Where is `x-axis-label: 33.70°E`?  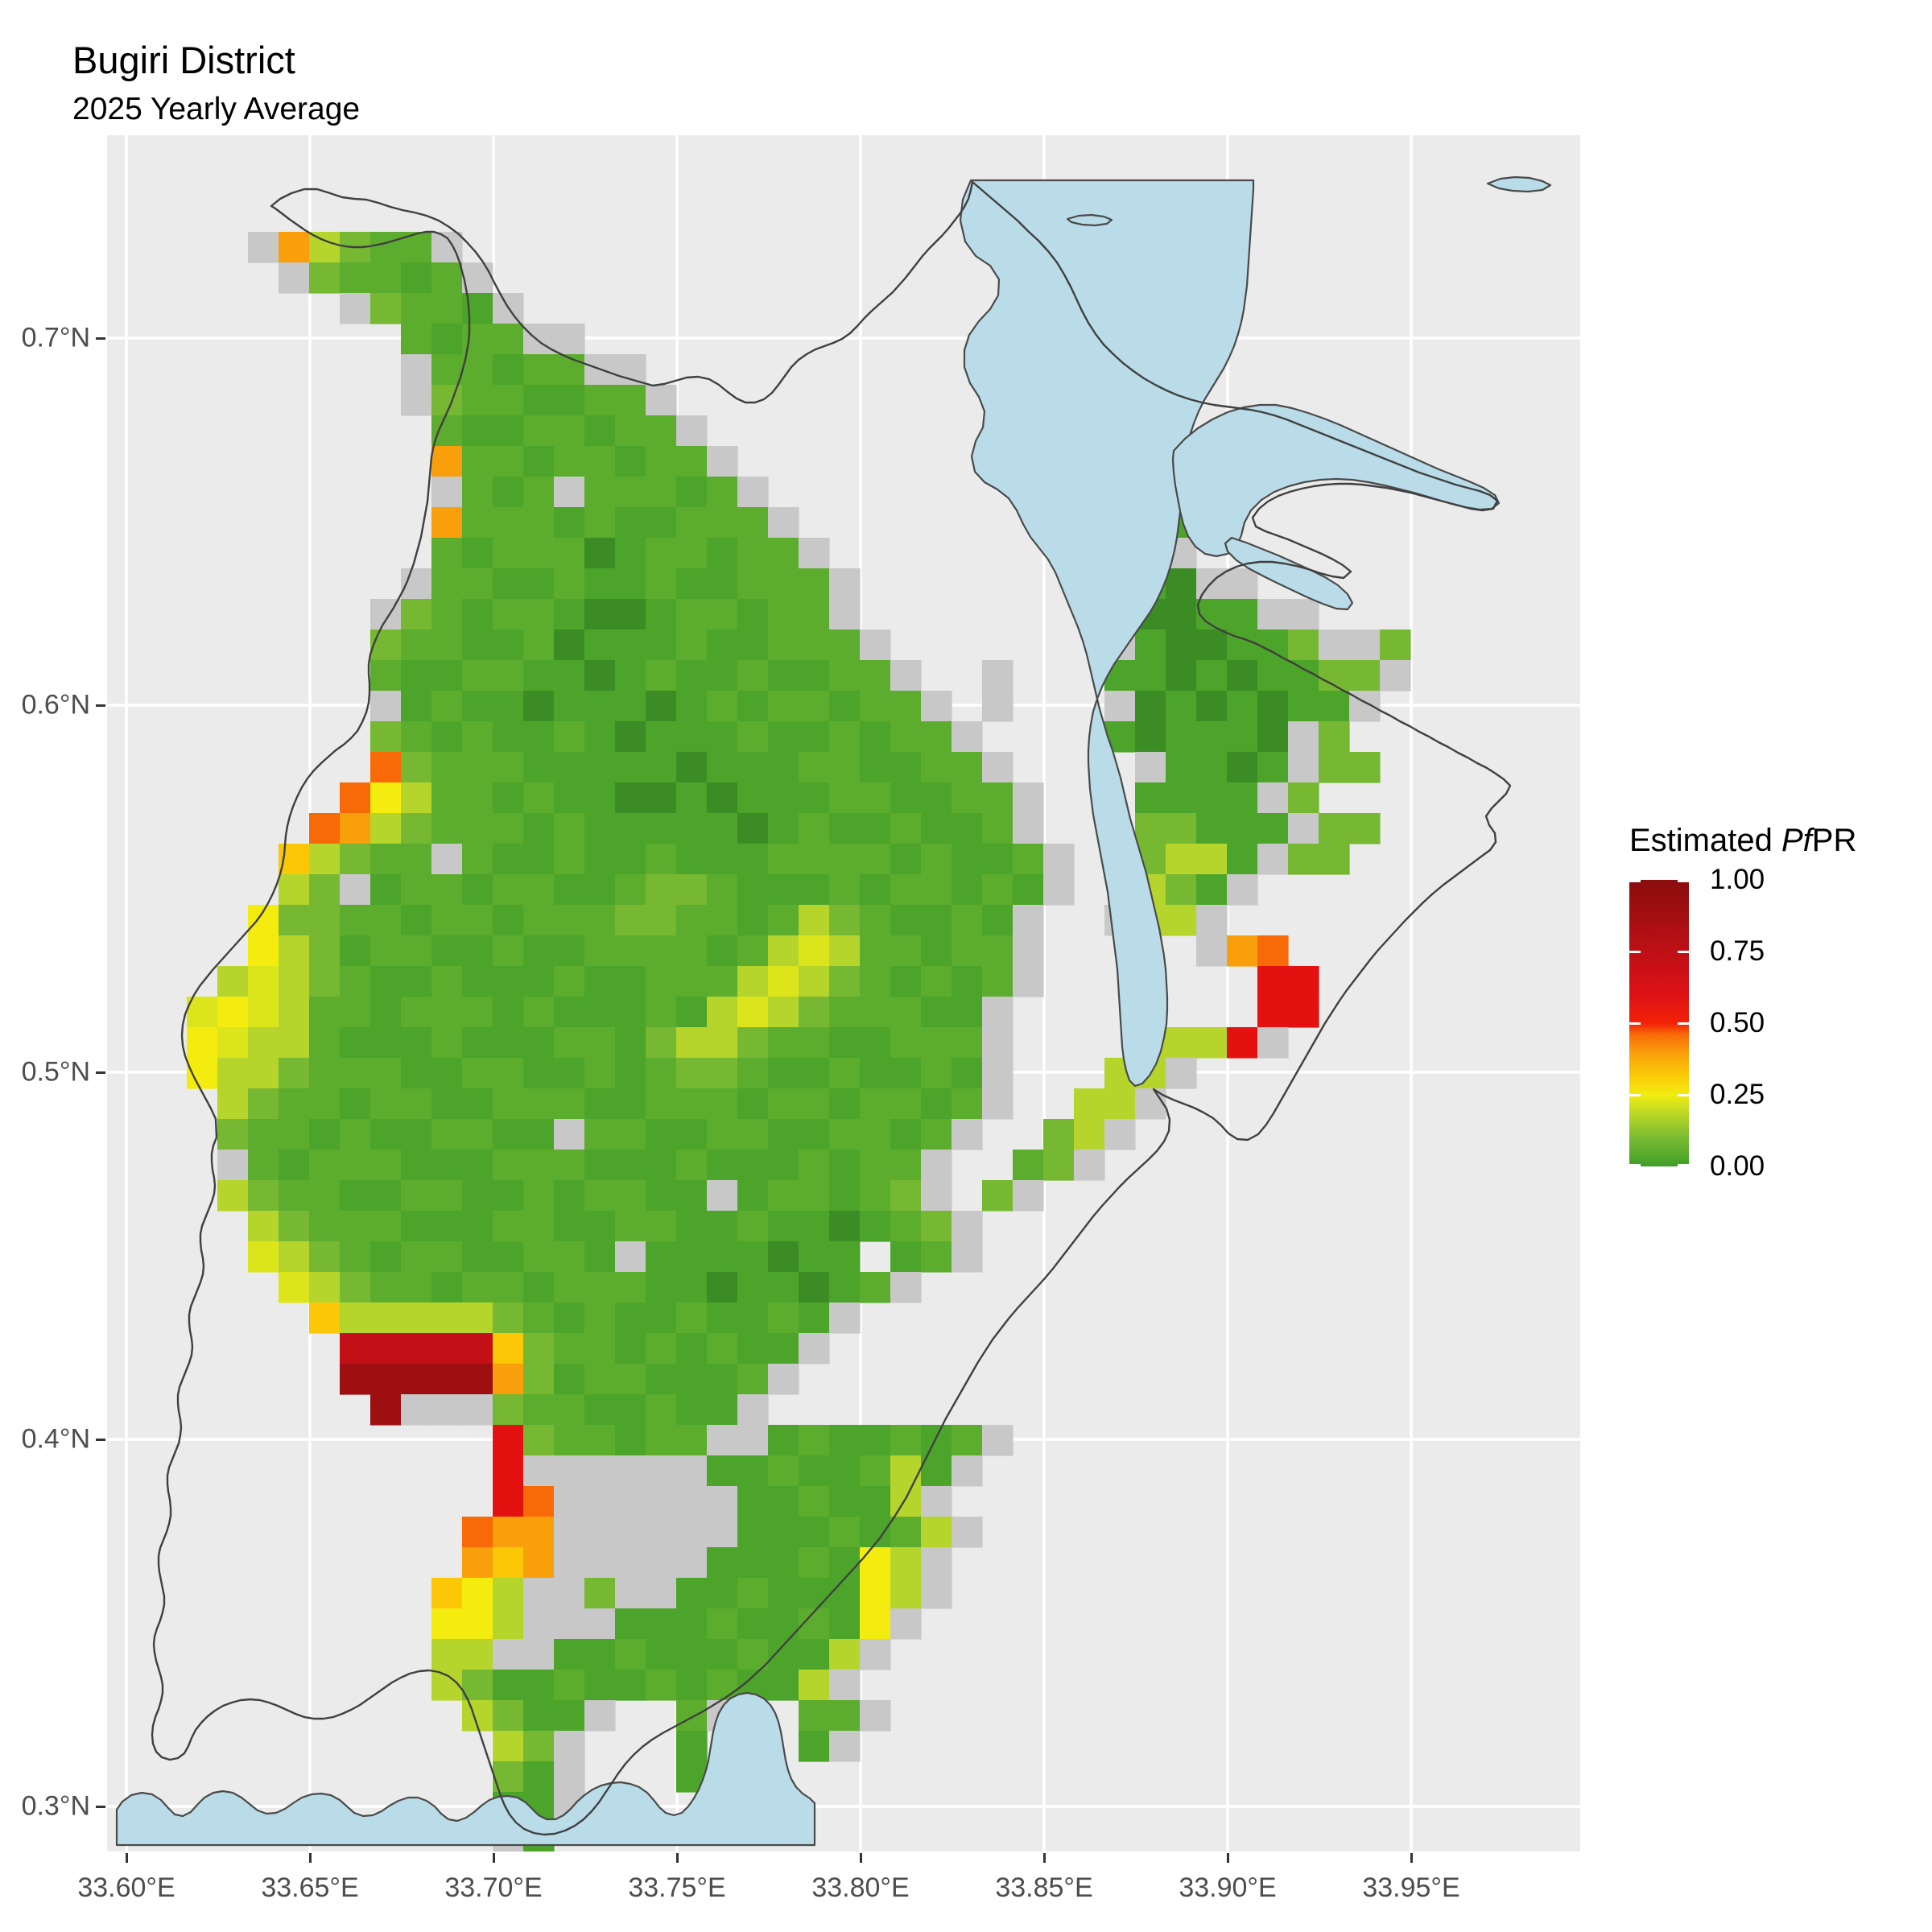
x-axis-label: 33.70°E is located at coordinates (493, 1887).